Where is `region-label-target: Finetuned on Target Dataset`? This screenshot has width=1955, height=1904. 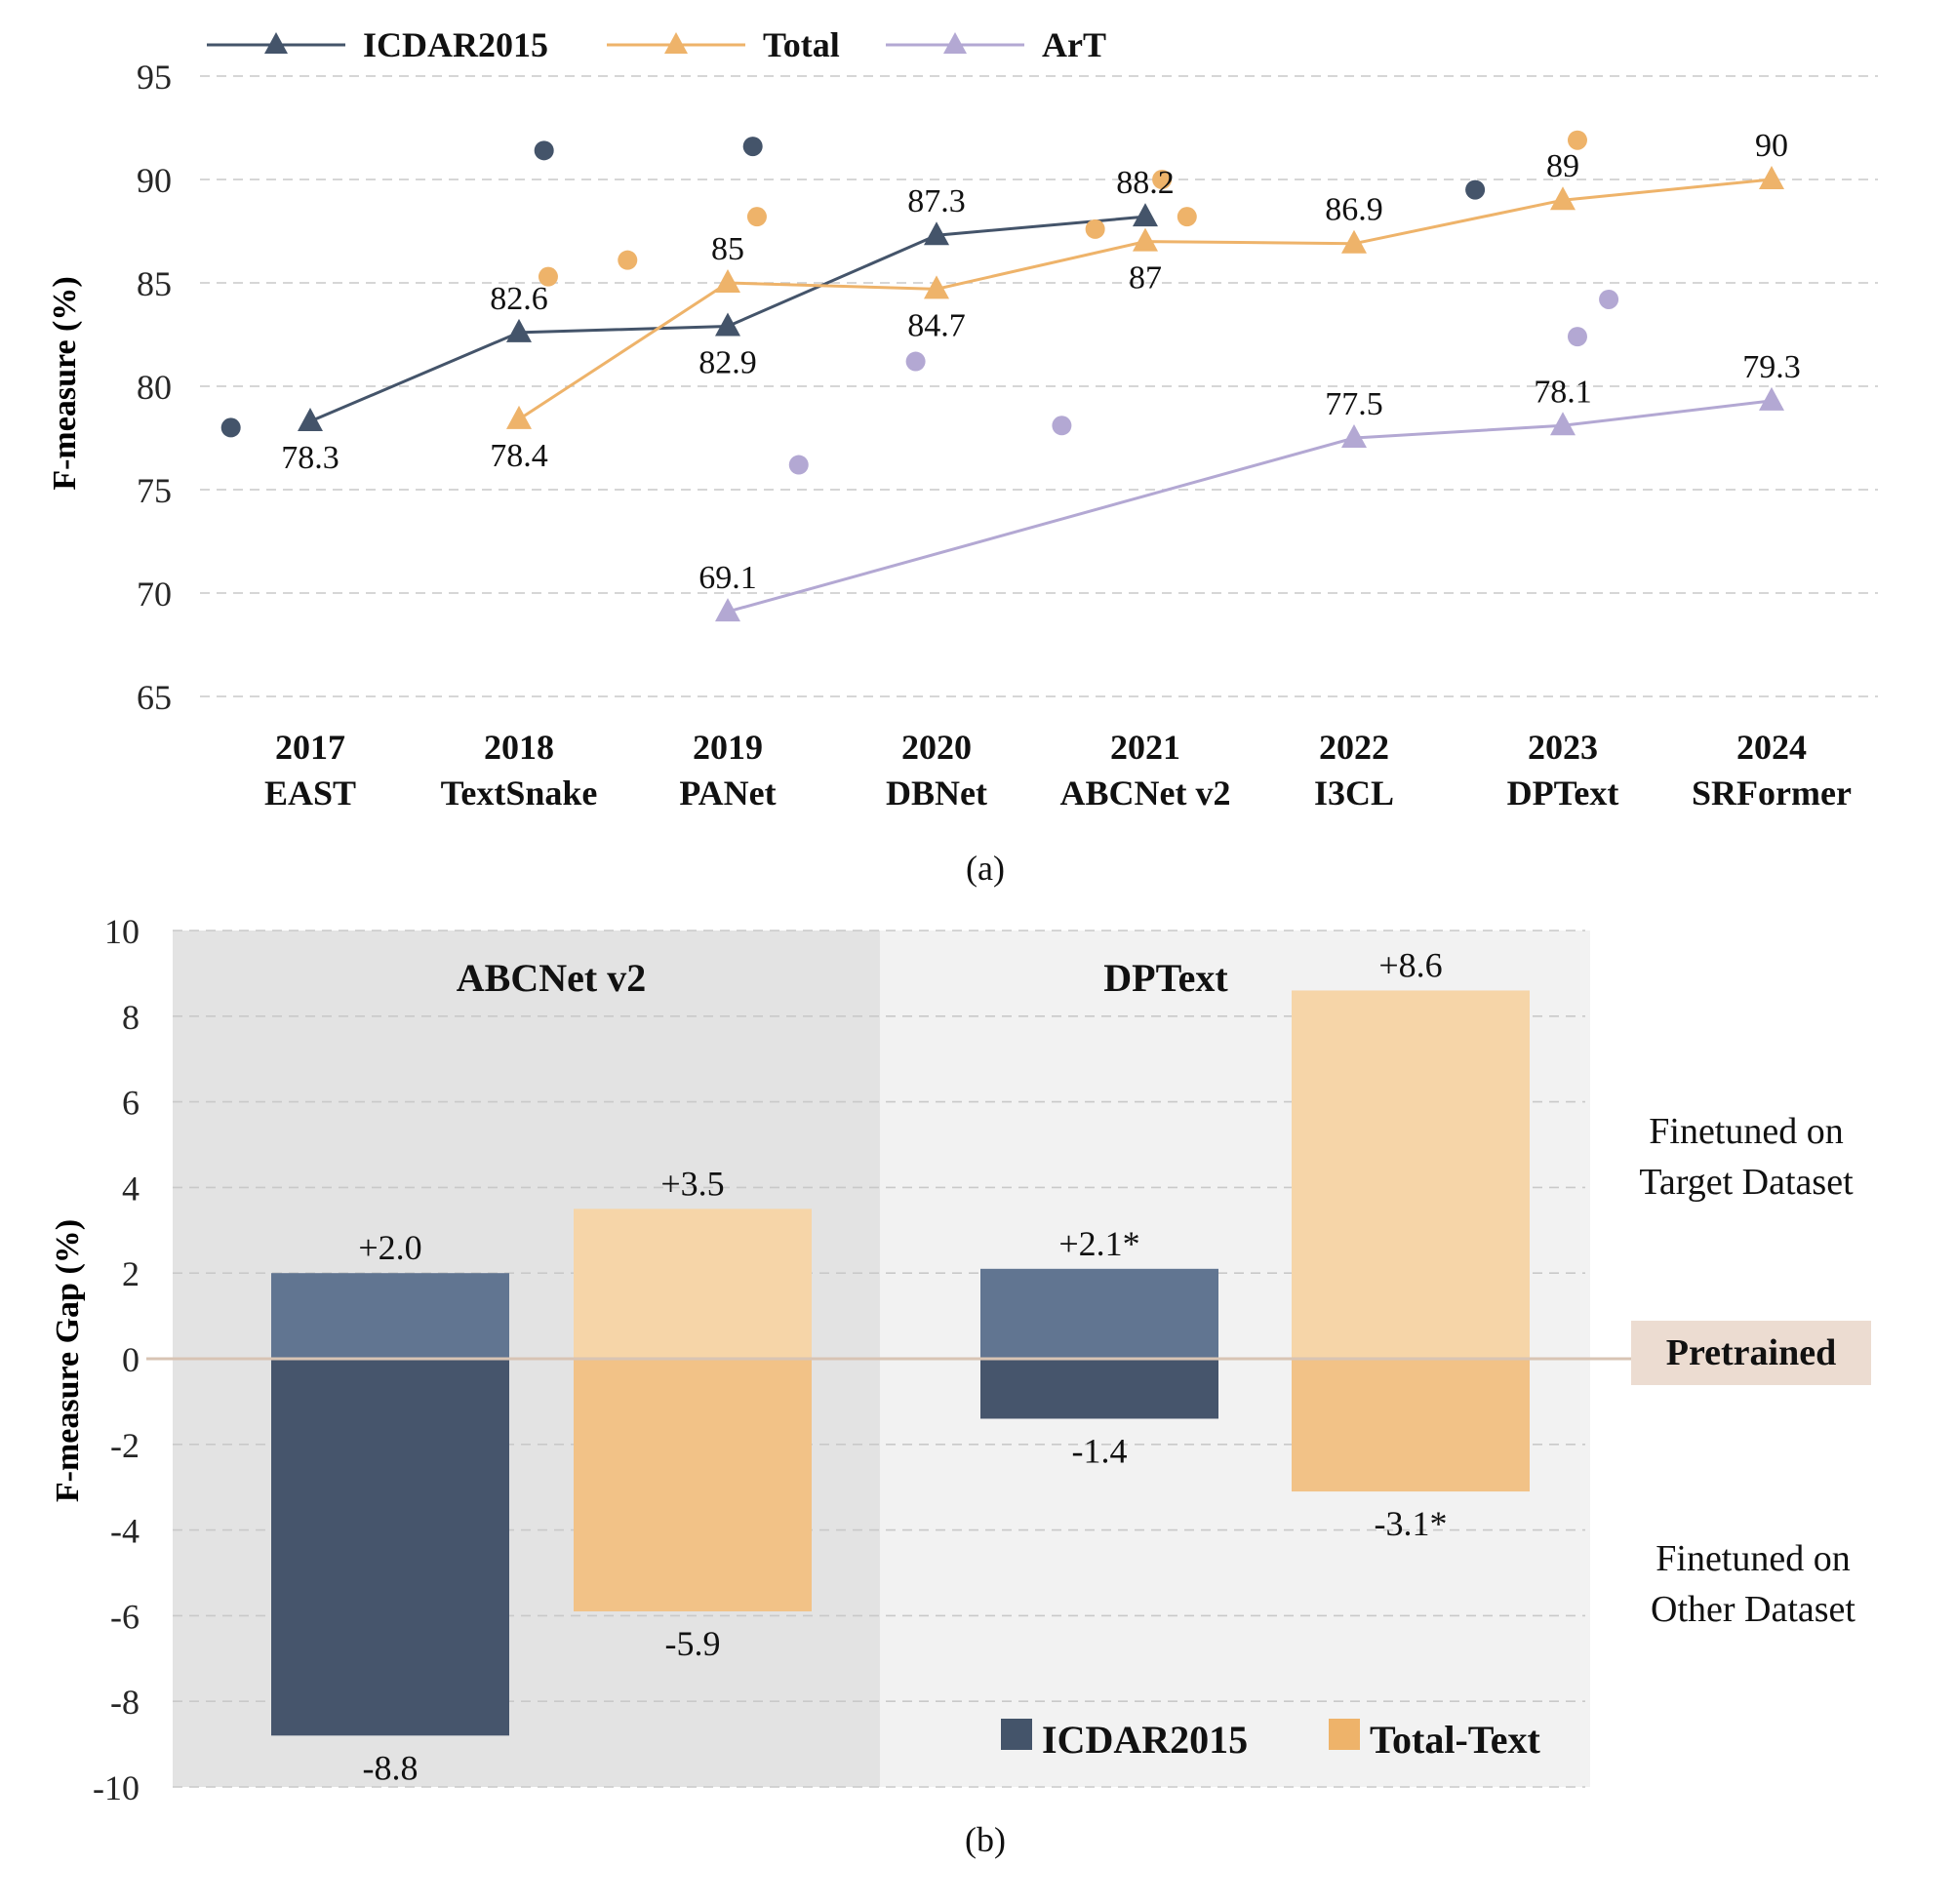
region-label-target: Finetuned on Target Dataset is located at coordinates (1746, 1157).